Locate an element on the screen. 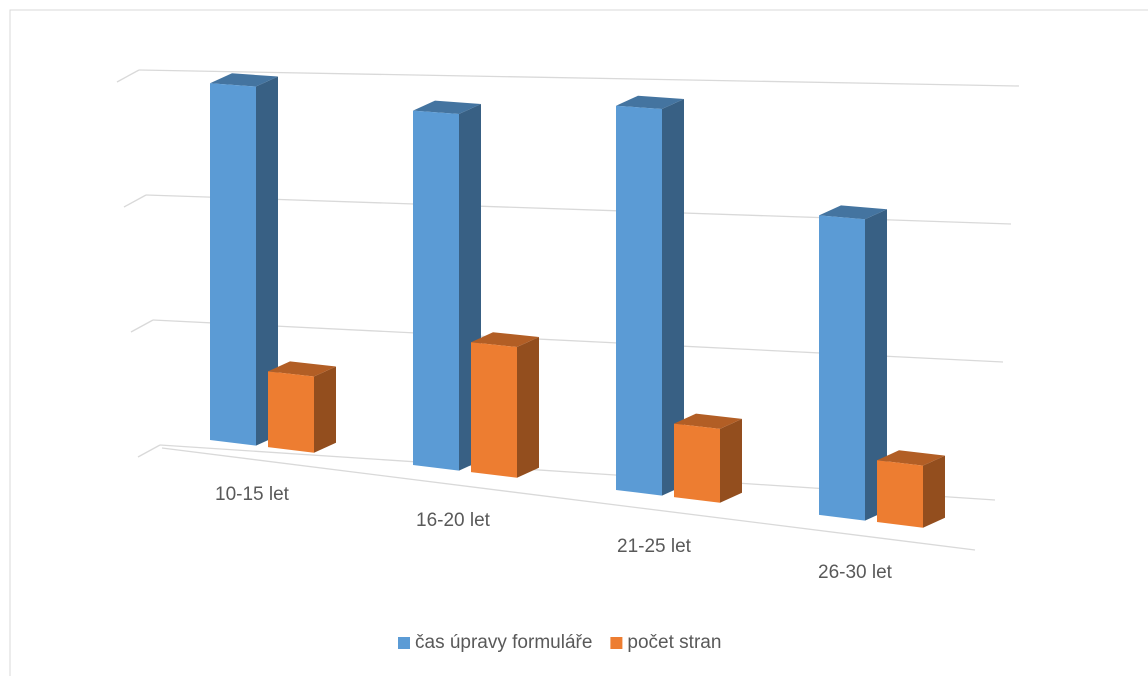 The image size is (1148, 676). floor-front is located at coordinates (568, 499).